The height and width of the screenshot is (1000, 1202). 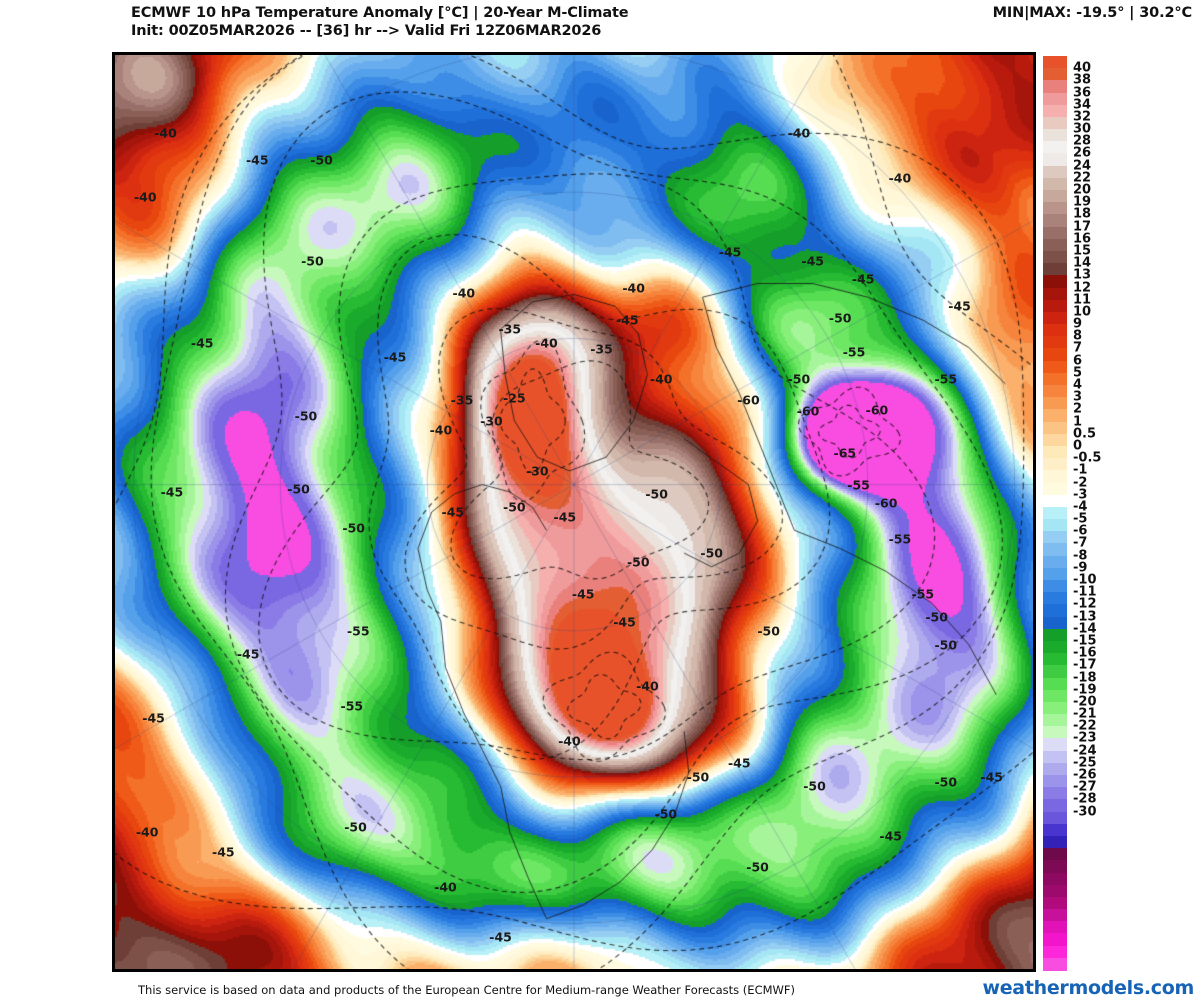 What do you see at coordinates (1085, 617) in the screenshot?
I see `colorbar-tick-label: -13` at bounding box center [1085, 617].